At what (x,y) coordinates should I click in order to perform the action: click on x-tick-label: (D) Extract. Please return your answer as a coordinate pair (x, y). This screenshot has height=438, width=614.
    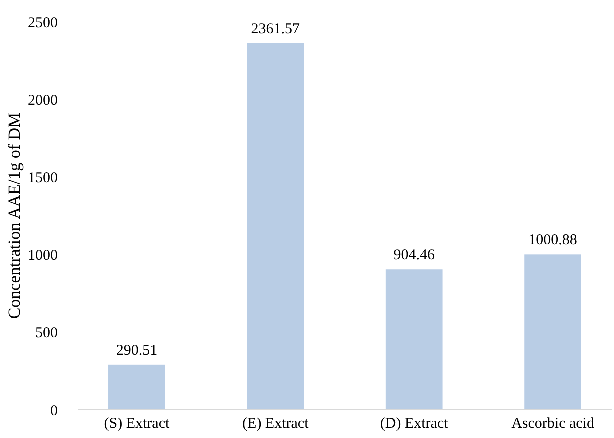
    Looking at the image, I should click on (415, 424).